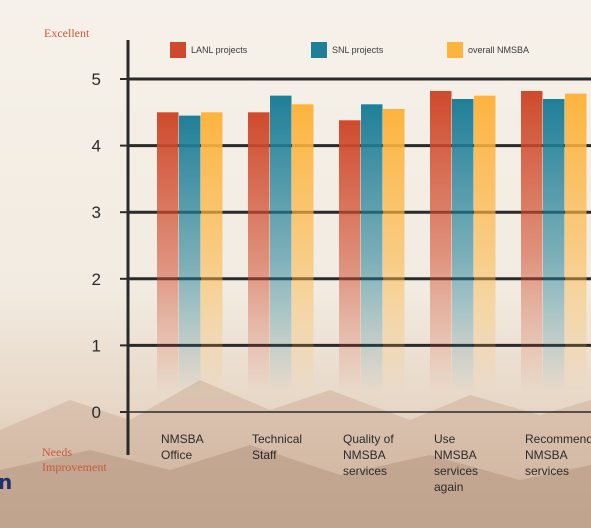 The width and height of the screenshot is (591, 528). What do you see at coordinates (6, 482) in the screenshot?
I see `left-edge-text: n` at bounding box center [6, 482].